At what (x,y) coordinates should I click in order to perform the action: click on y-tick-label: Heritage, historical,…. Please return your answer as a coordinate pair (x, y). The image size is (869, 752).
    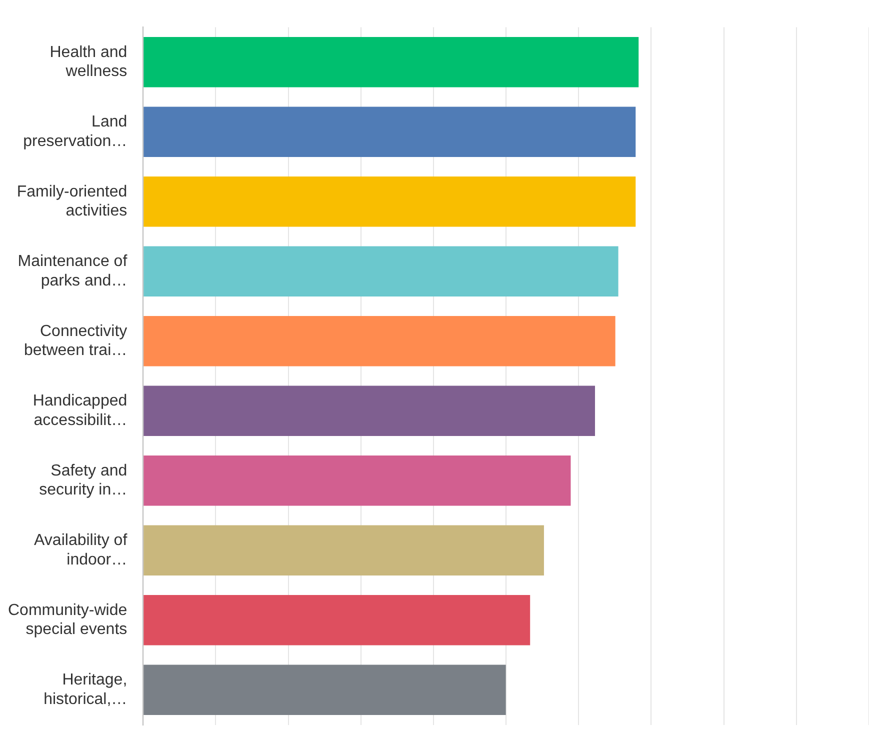
    Looking at the image, I should click on (86, 690).